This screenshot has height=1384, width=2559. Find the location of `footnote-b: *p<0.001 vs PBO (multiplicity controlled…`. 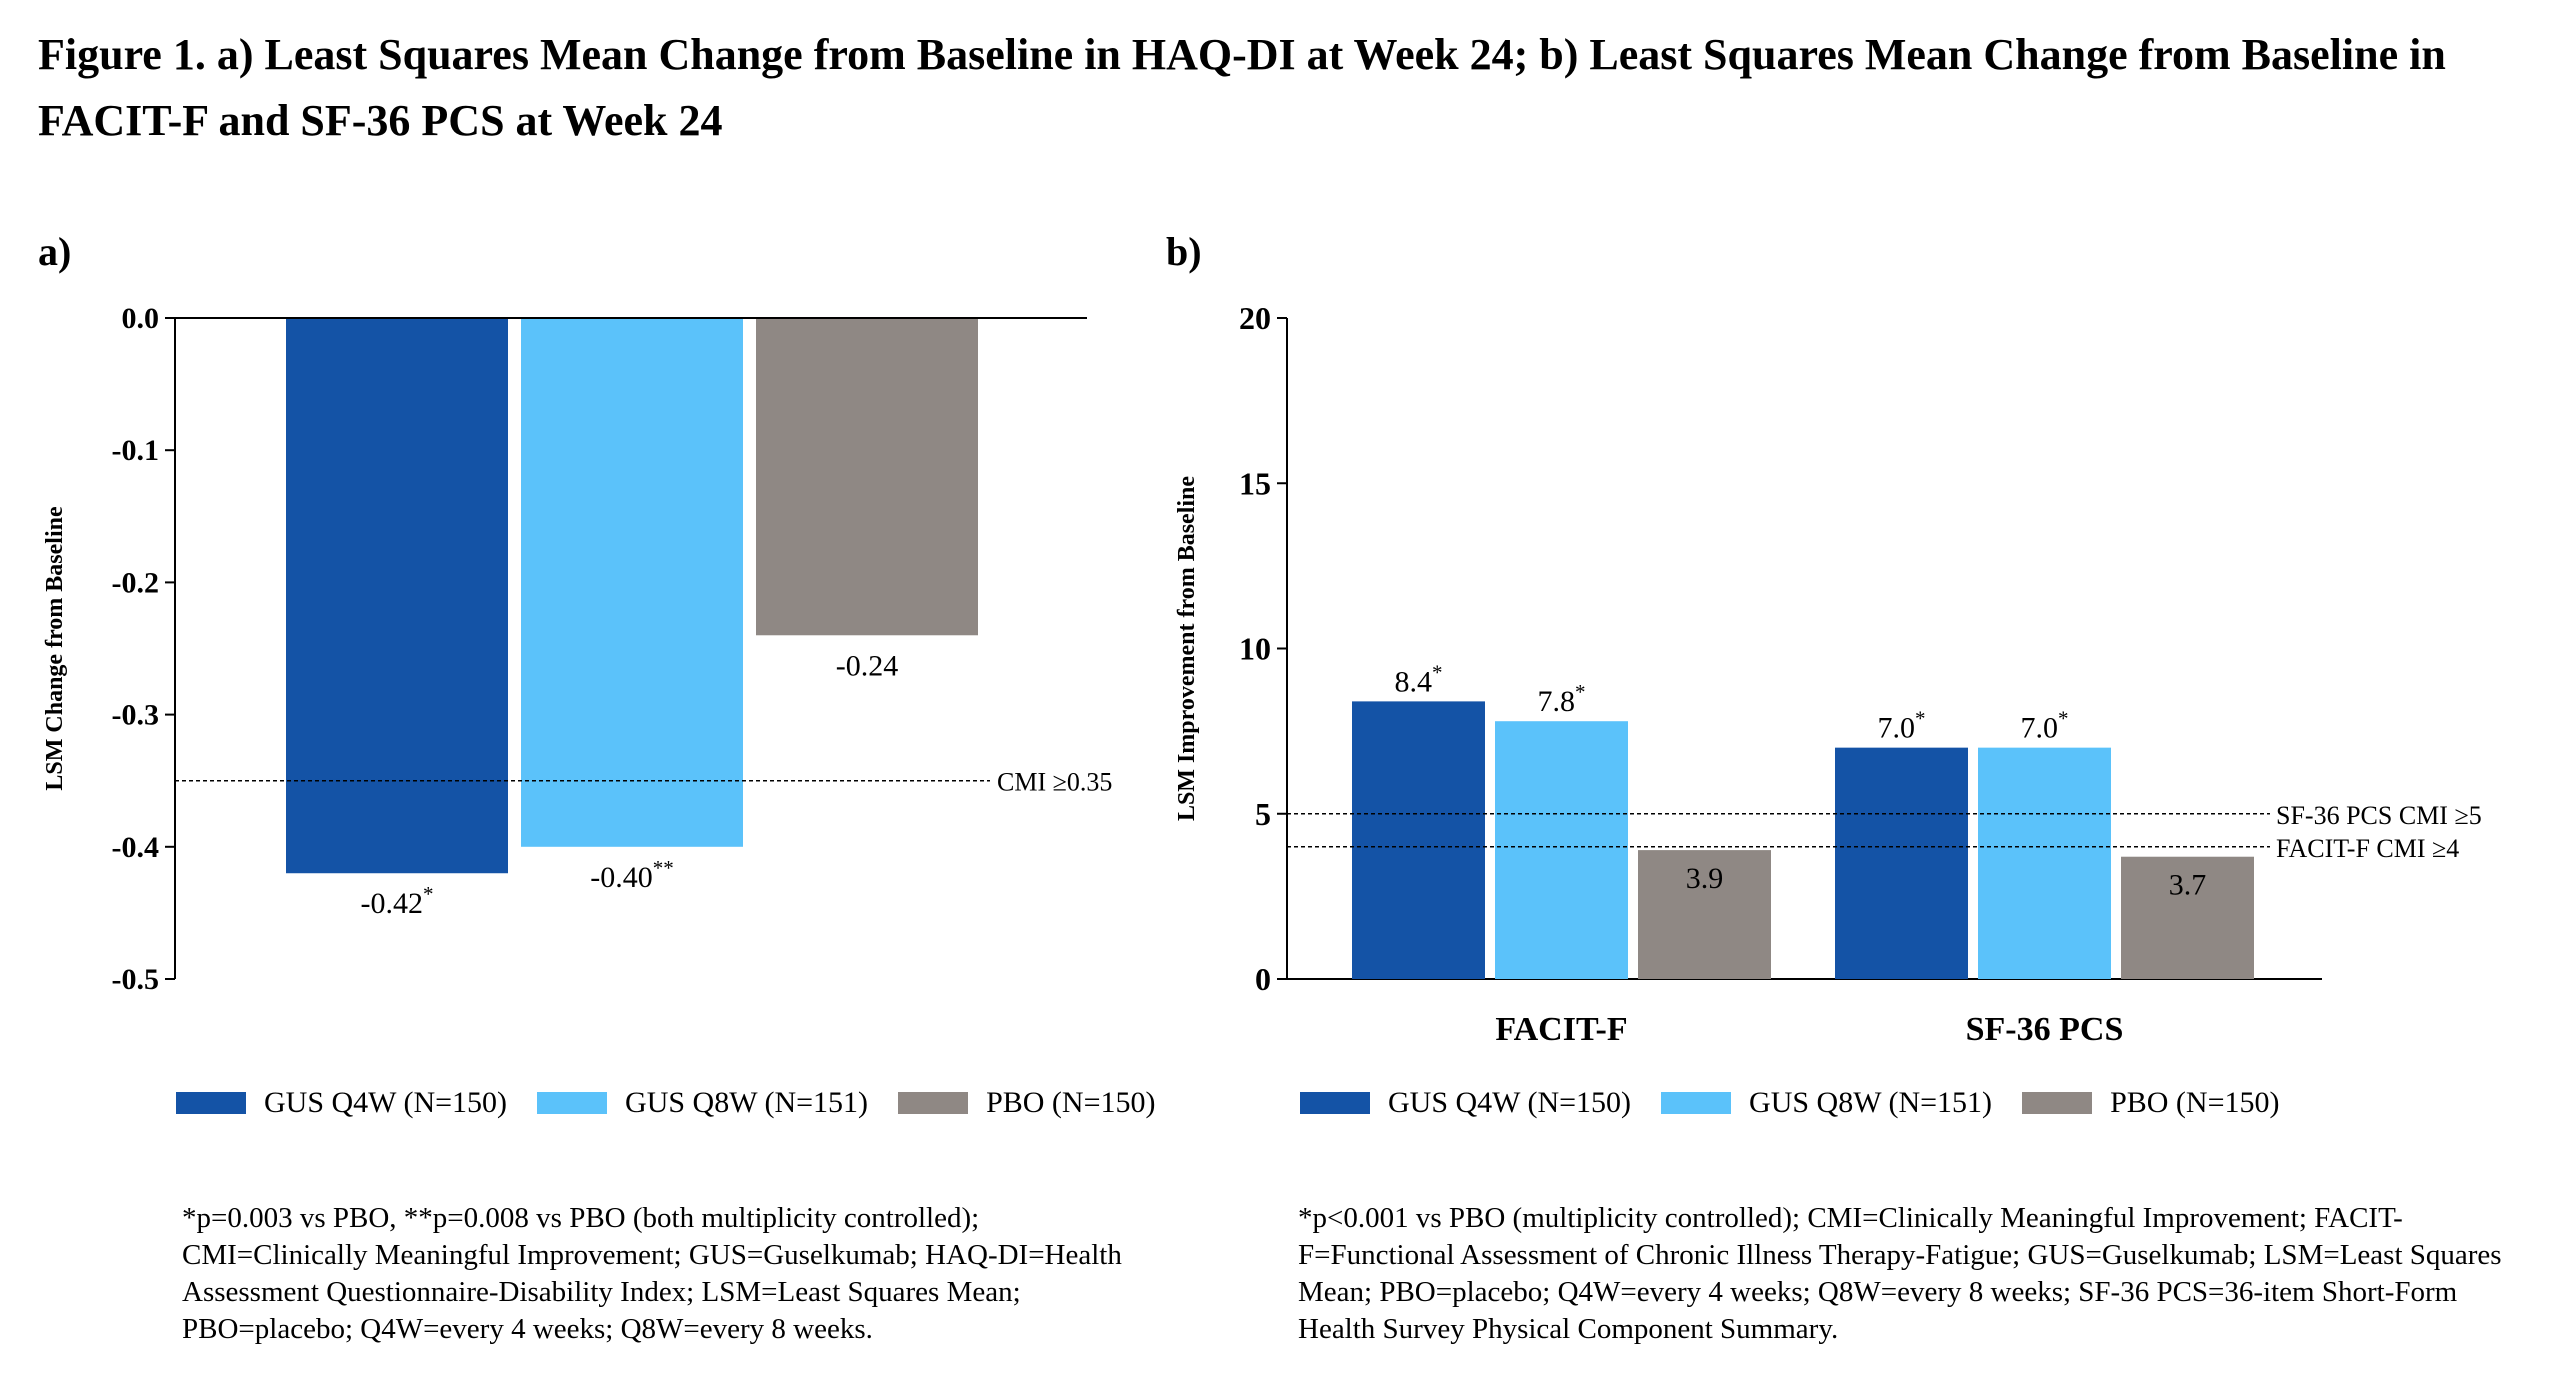

footnote-b: *p<0.001 vs PBO (multiplicity controlled… is located at coordinates (1900, 1273).